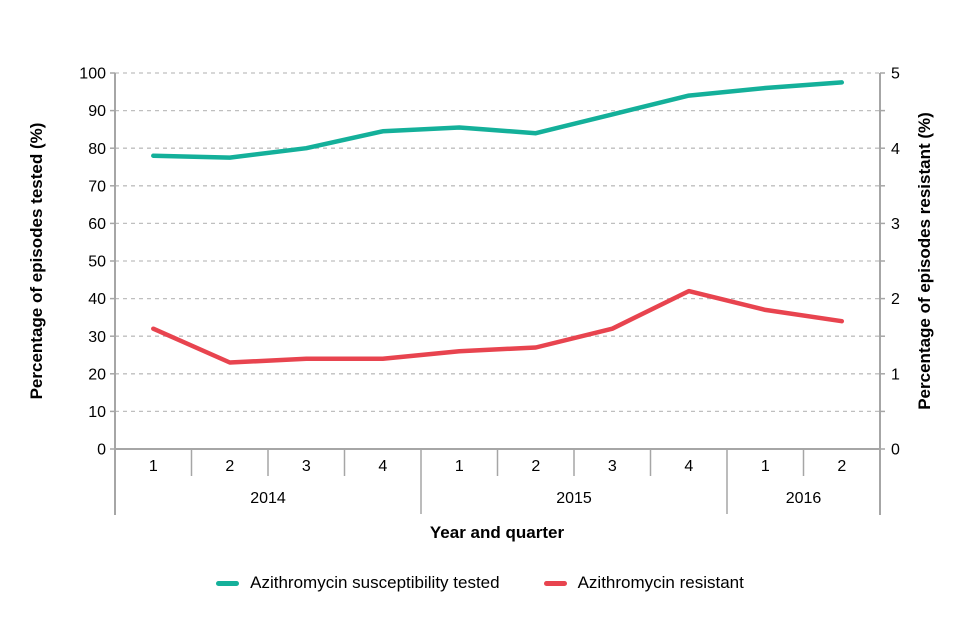  I want to click on left-axis-tick-label: 80, so click(97, 149).